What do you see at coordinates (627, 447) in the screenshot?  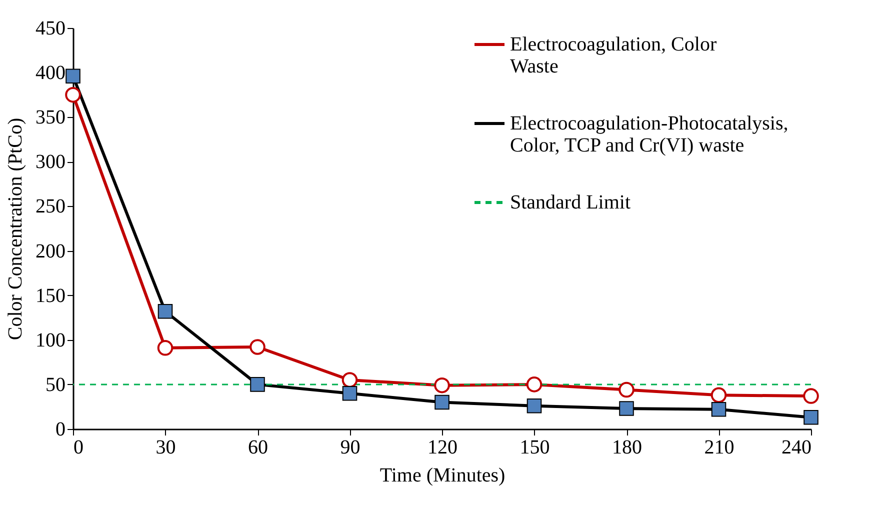 I see `x-tick-label: 180` at bounding box center [627, 447].